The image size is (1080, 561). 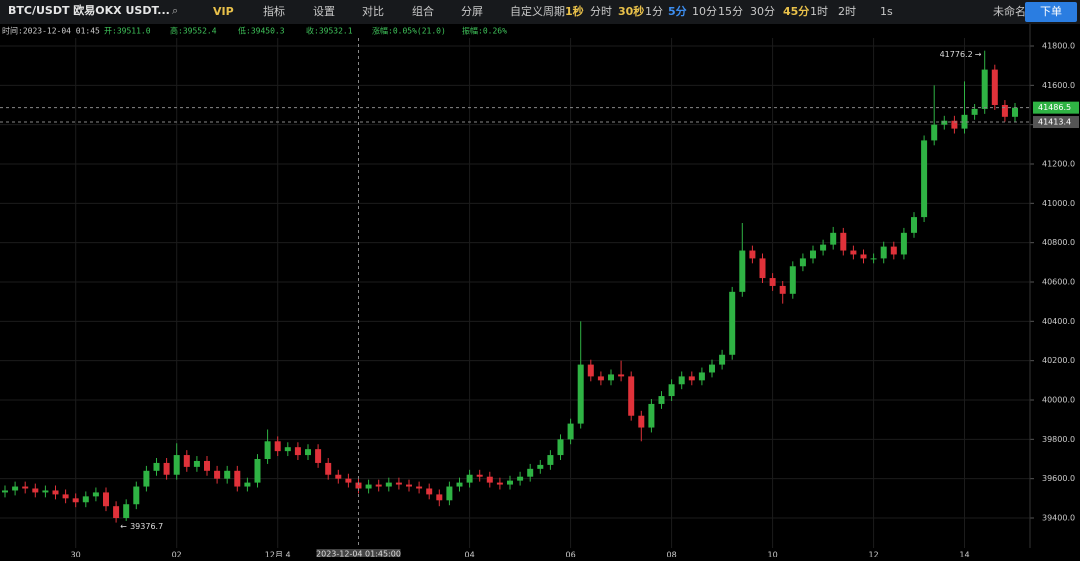 I want to click on y-tick-label: 41800.0, so click(x=1058, y=46).